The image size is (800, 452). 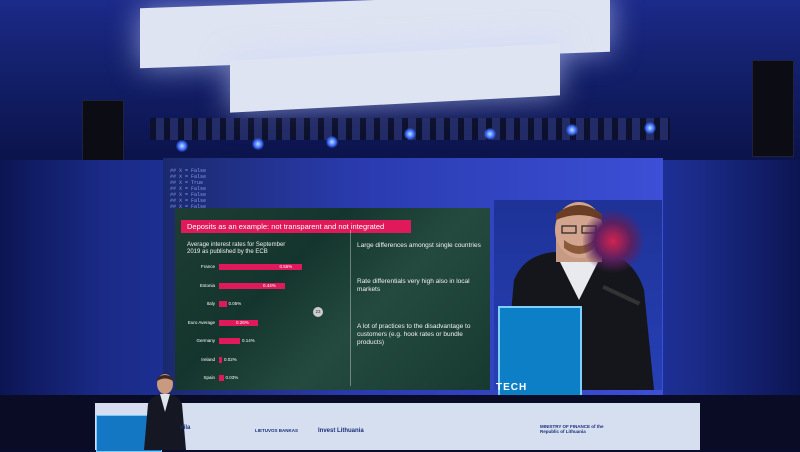 What do you see at coordinates (248, 340) in the screenshot?
I see `bar-value-label: 0.14%` at bounding box center [248, 340].